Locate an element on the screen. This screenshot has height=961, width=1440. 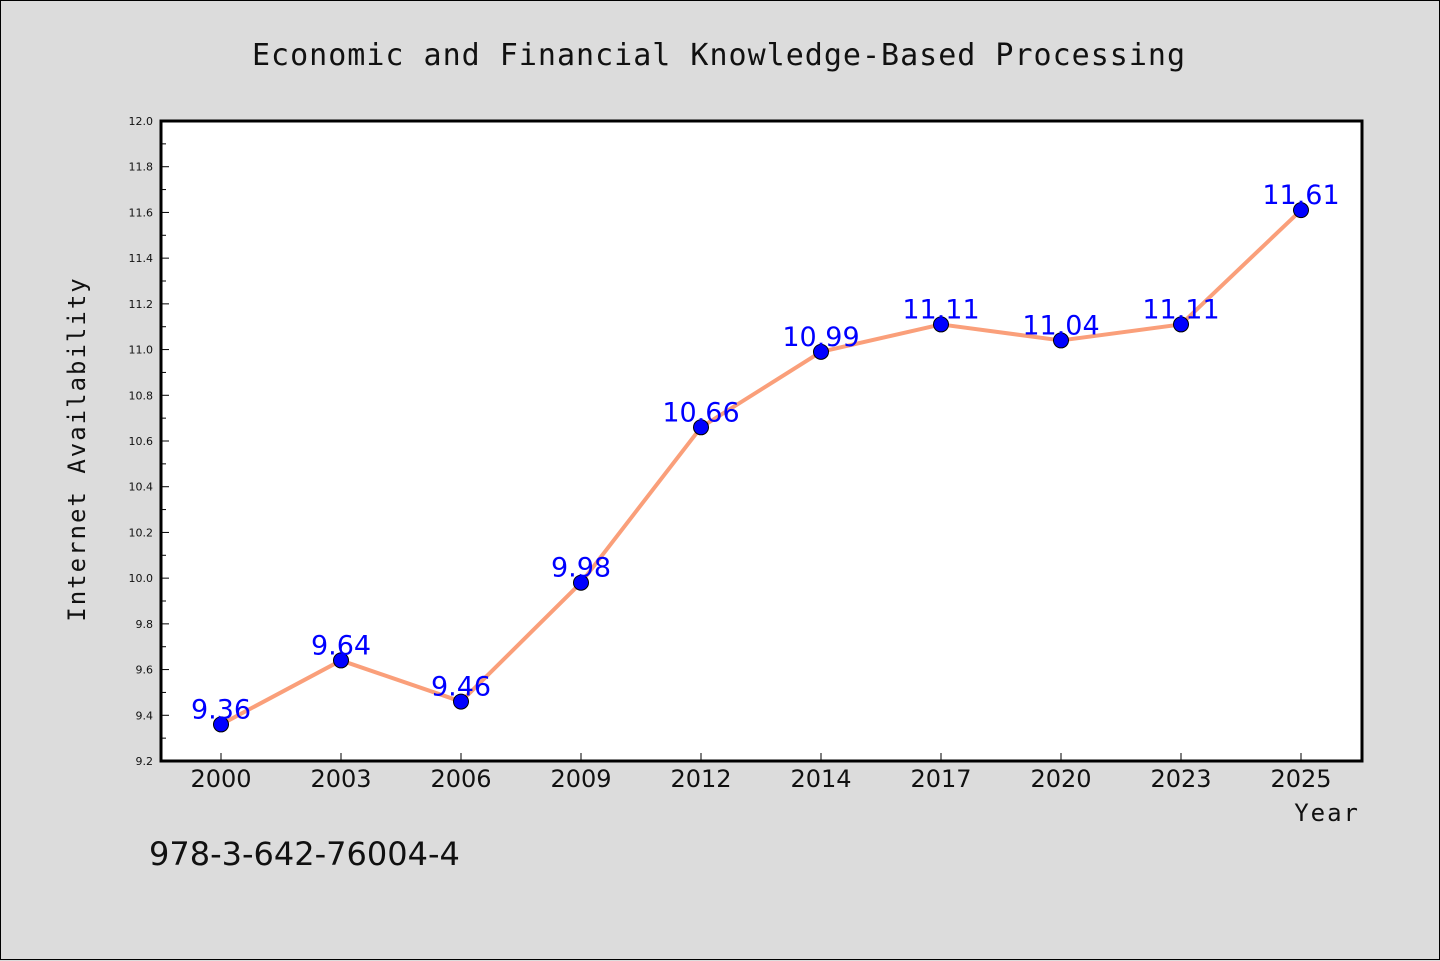
x-tick-label: 2006 is located at coordinates (460, 779).